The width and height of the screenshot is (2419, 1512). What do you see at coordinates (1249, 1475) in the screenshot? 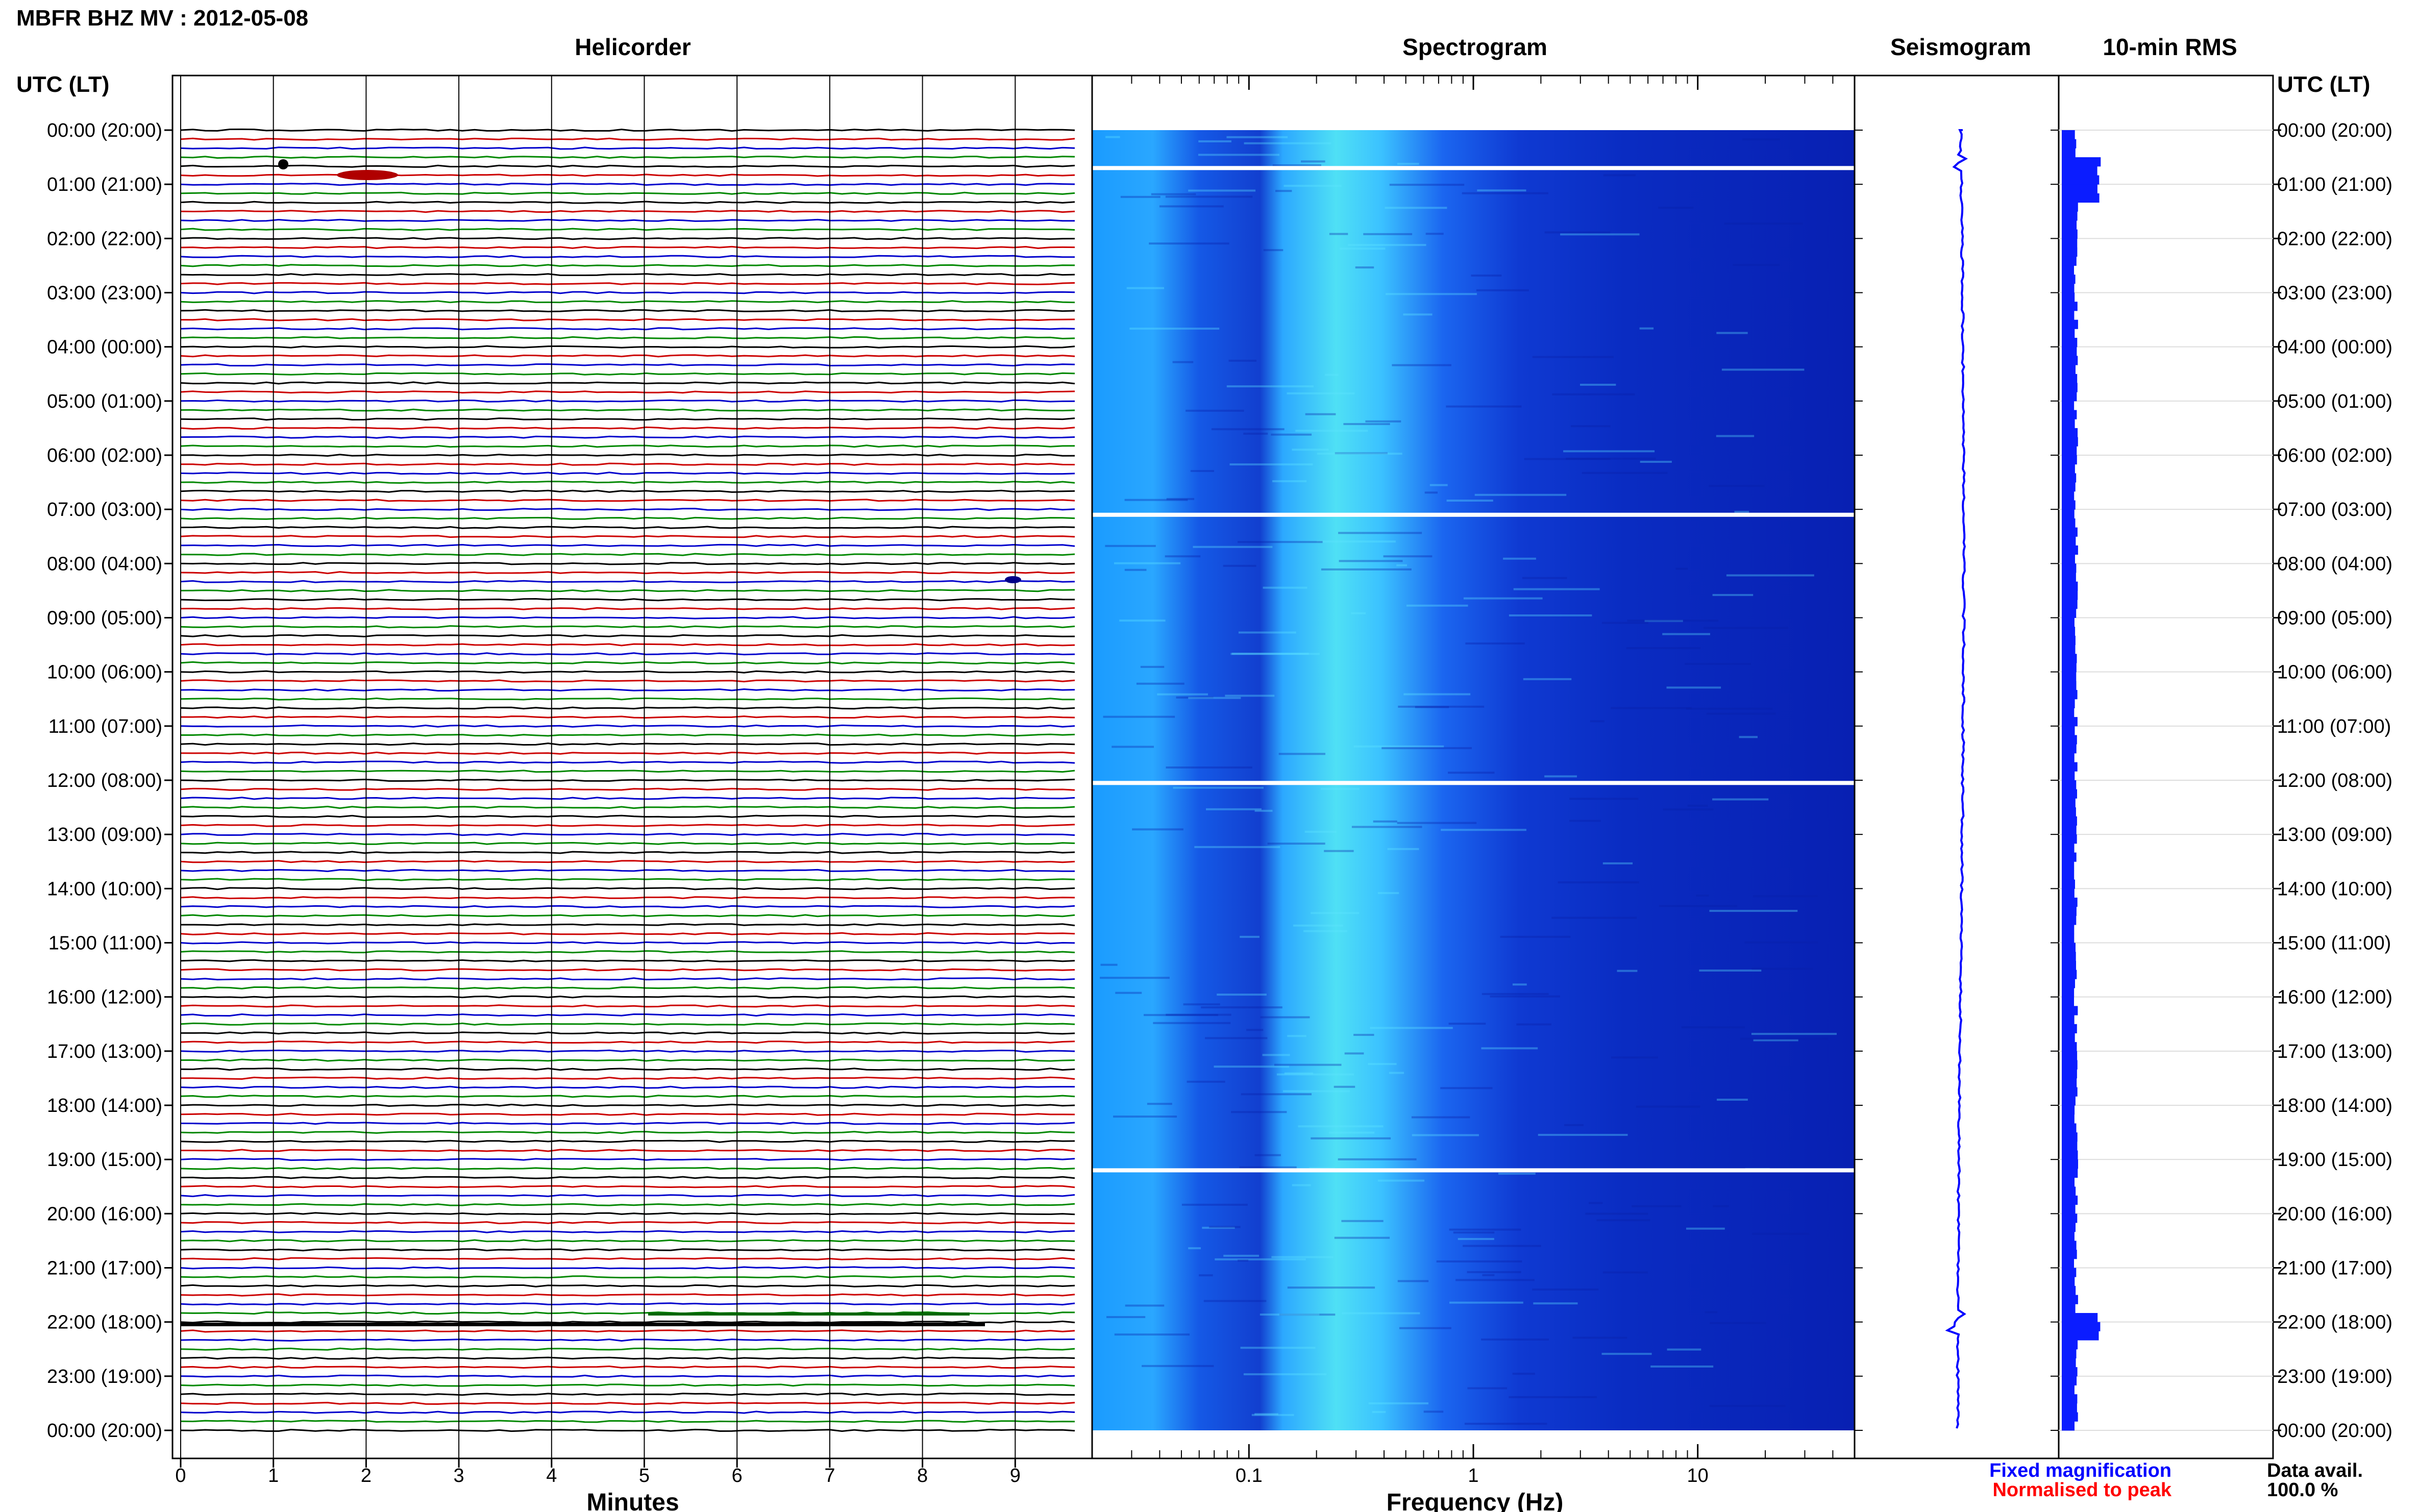
I see `frequency-tick-label: 0.1` at bounding box center [1249, 1475].